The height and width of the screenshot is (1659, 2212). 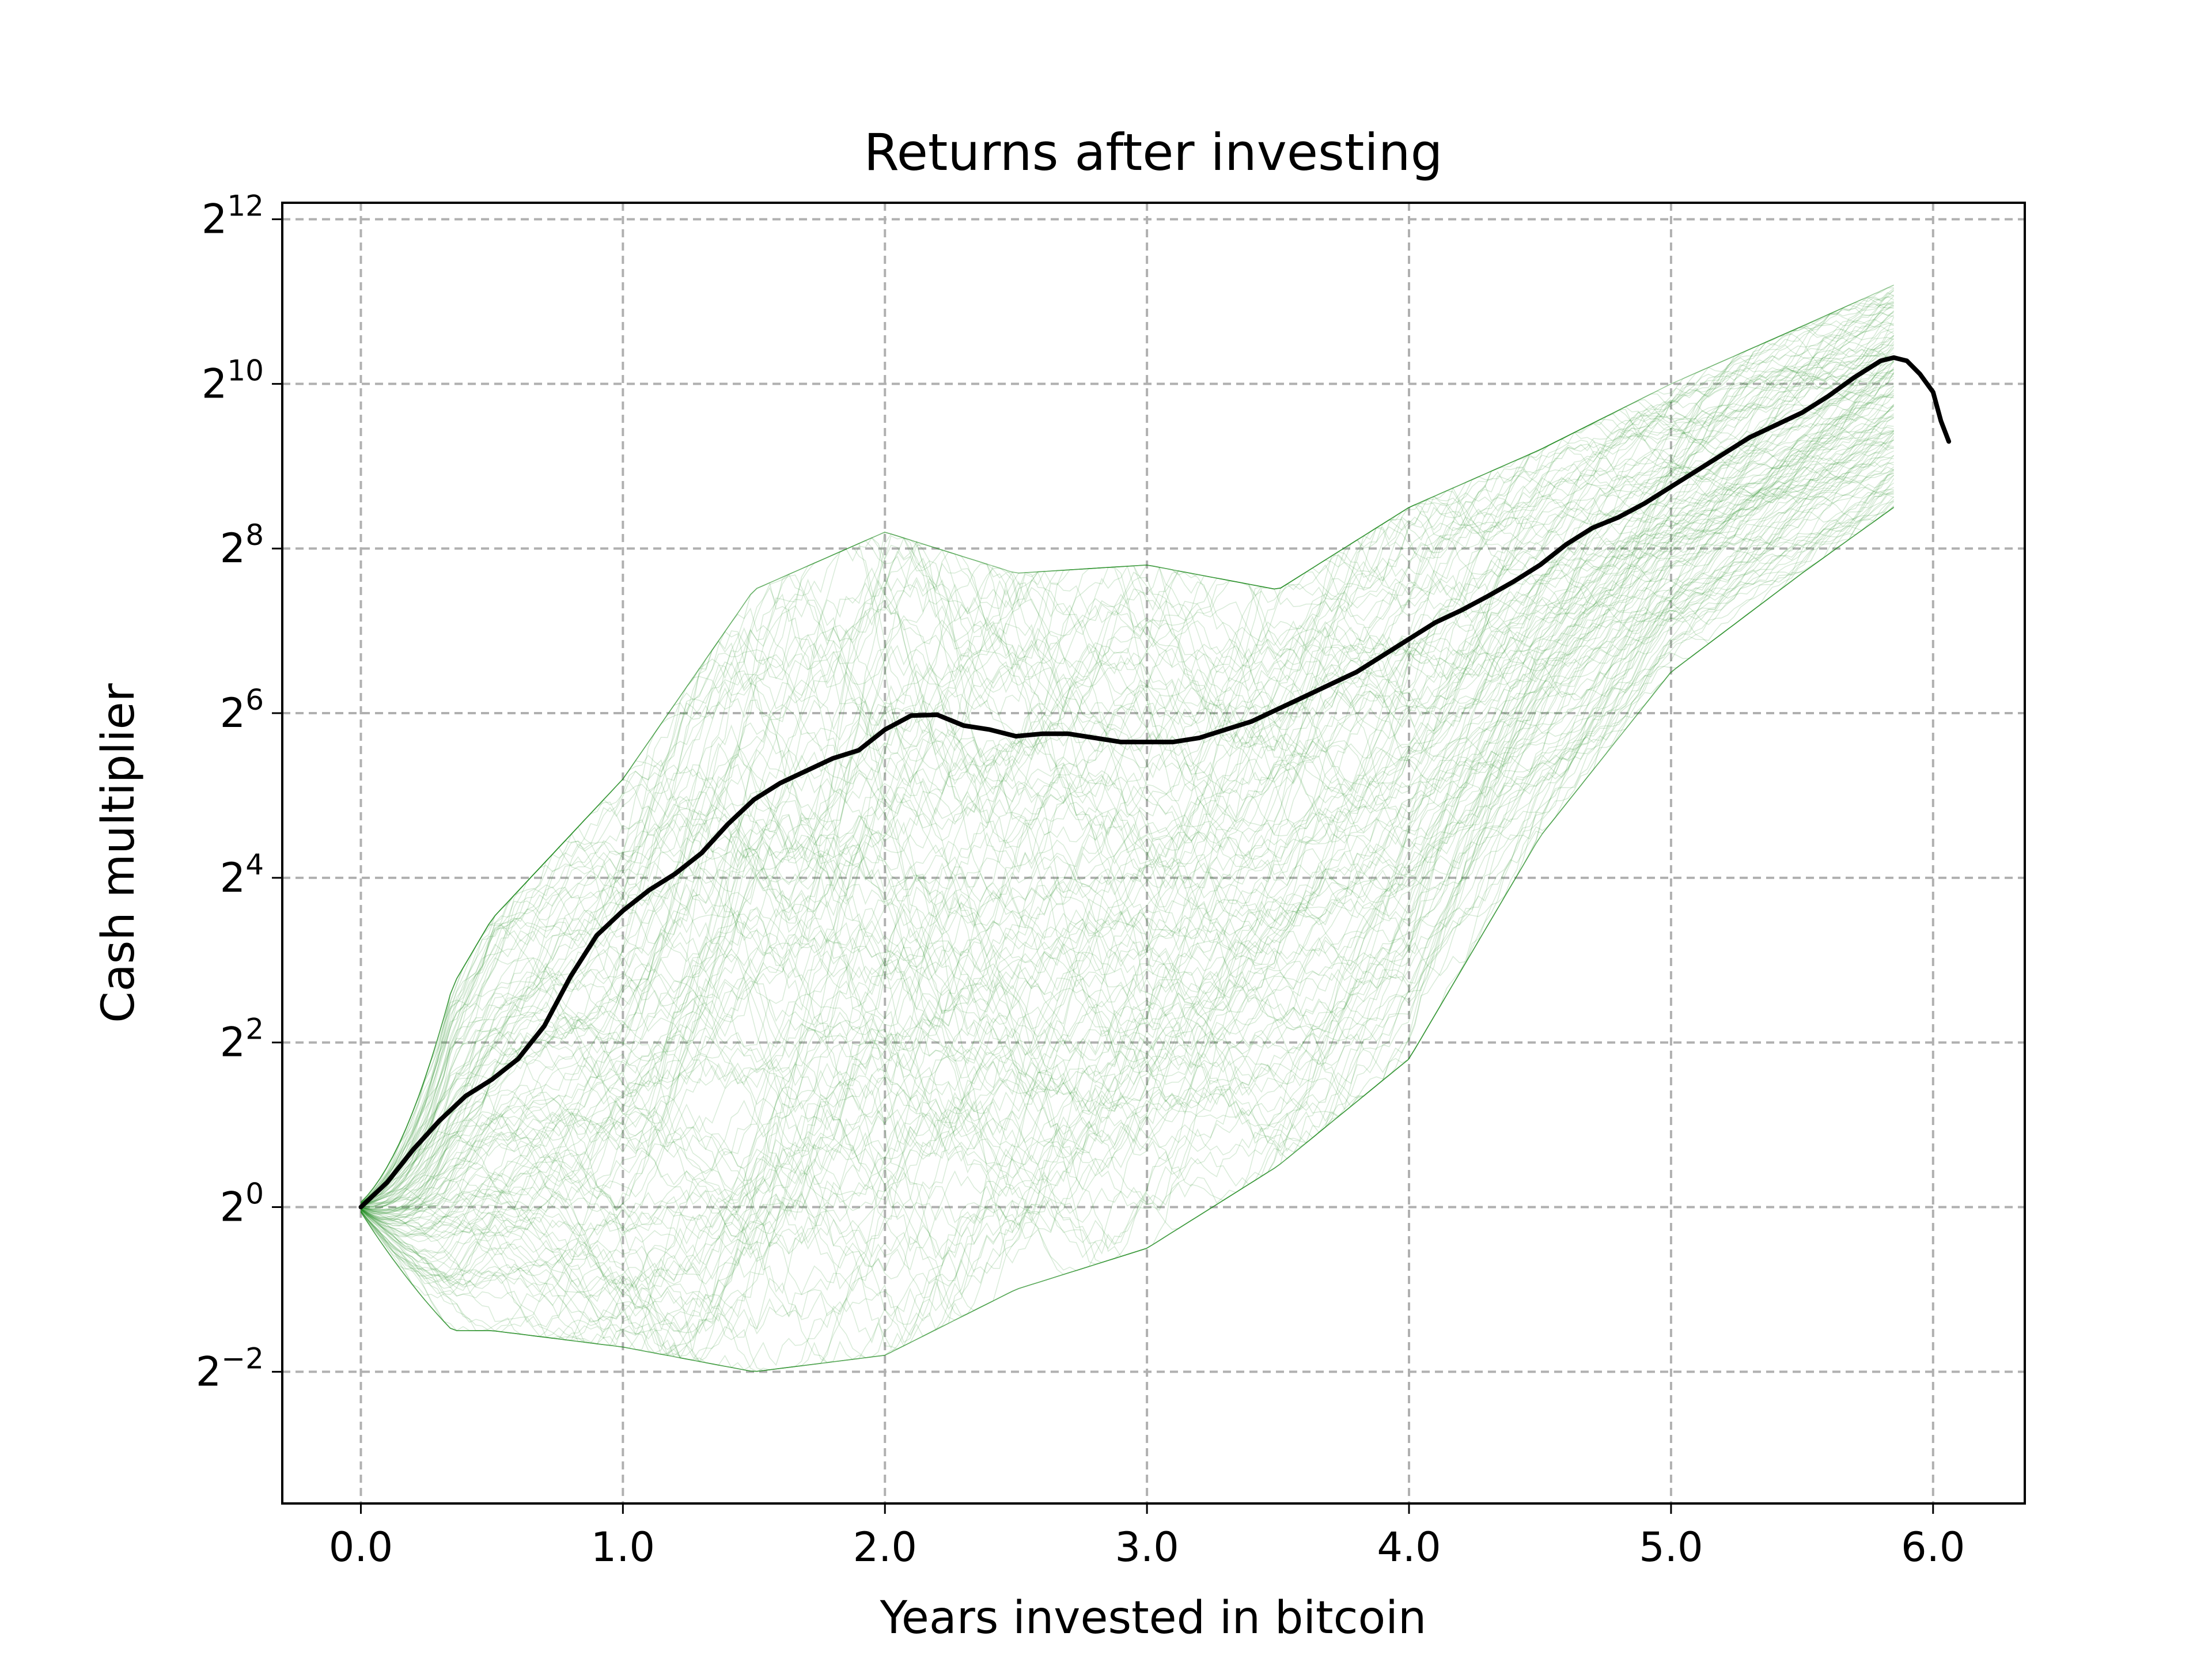 What do you see at coordinates (1147, 1547) in the screenshot?
I see `x-tick-label: 3.0` at bounding box center [1147, 1547].